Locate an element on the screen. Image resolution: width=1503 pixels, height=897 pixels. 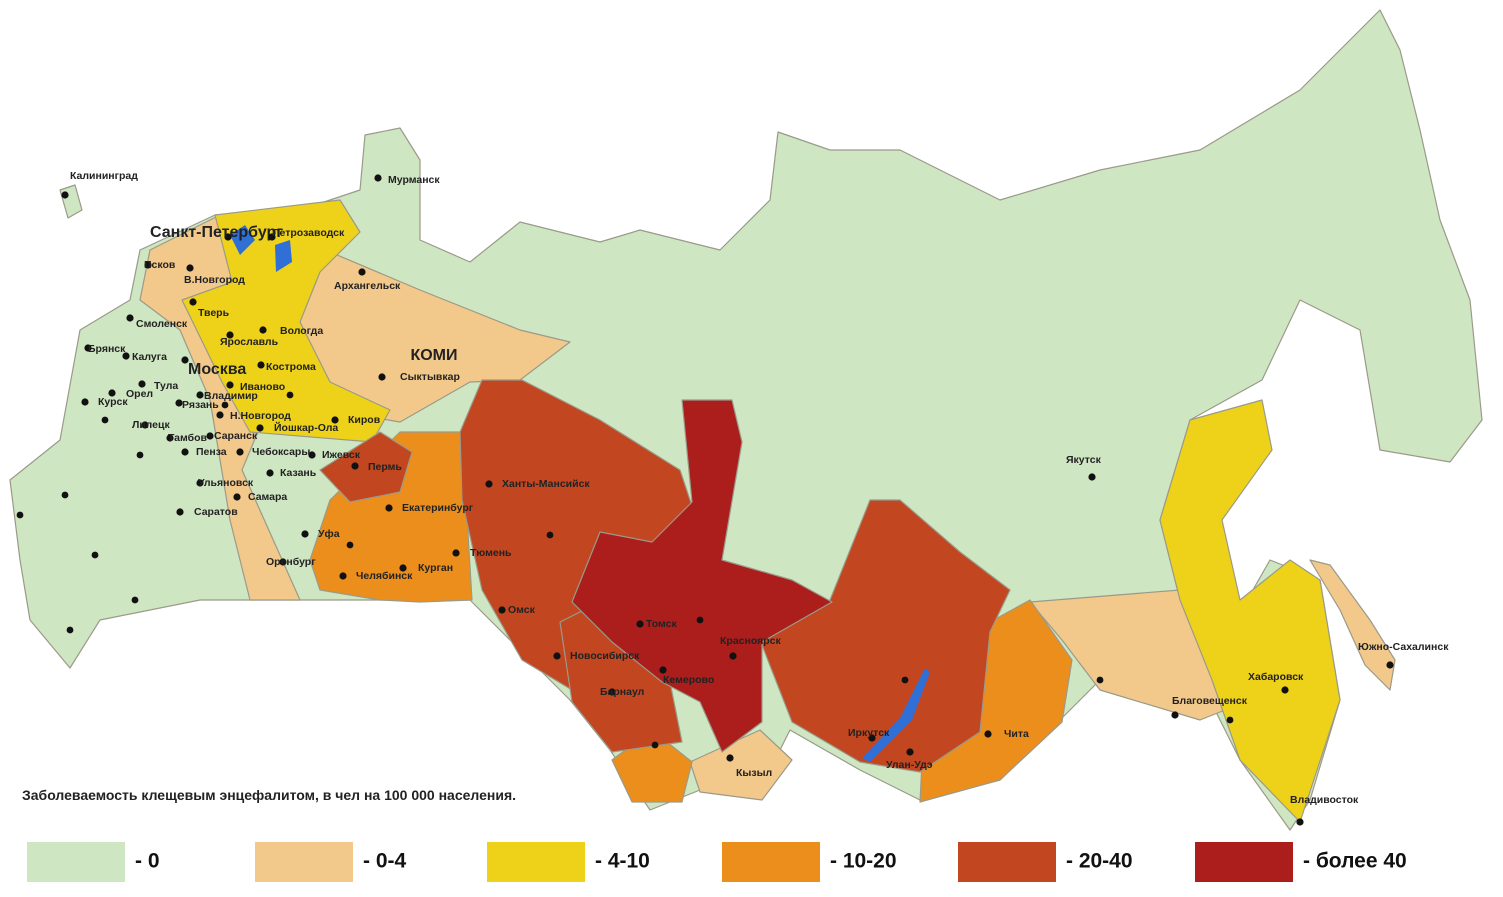
city-label: Саранск is located at coordinates (236, 436).